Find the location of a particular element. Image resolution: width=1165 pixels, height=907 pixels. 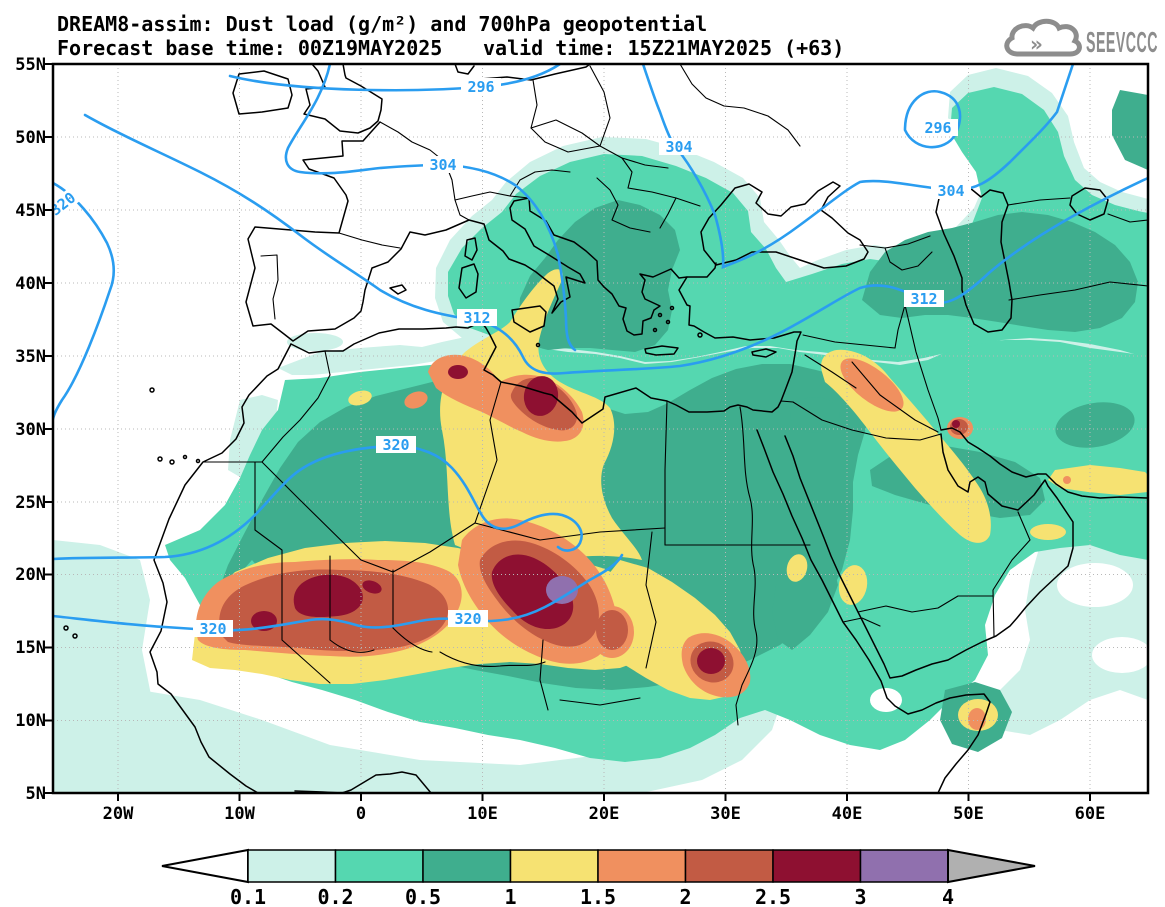

cloud-icon is located at coordinates (1043, 37).